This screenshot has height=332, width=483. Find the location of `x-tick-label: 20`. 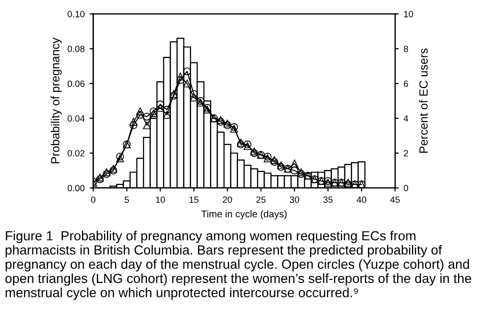

x-tick-label: 20 is located at coordinates (227, 199).